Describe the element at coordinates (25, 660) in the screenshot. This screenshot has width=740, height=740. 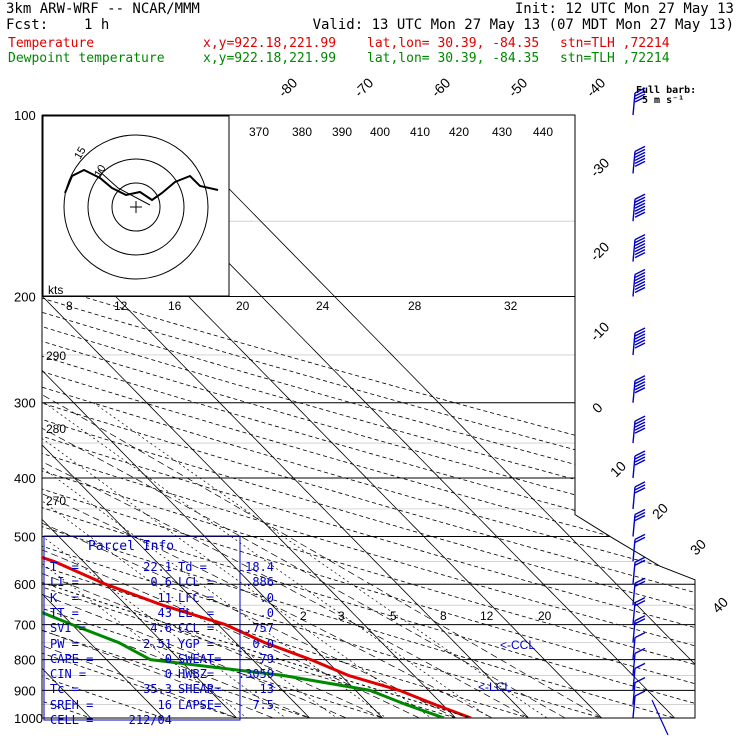
I see `pressure-label-800: 800` at that location.